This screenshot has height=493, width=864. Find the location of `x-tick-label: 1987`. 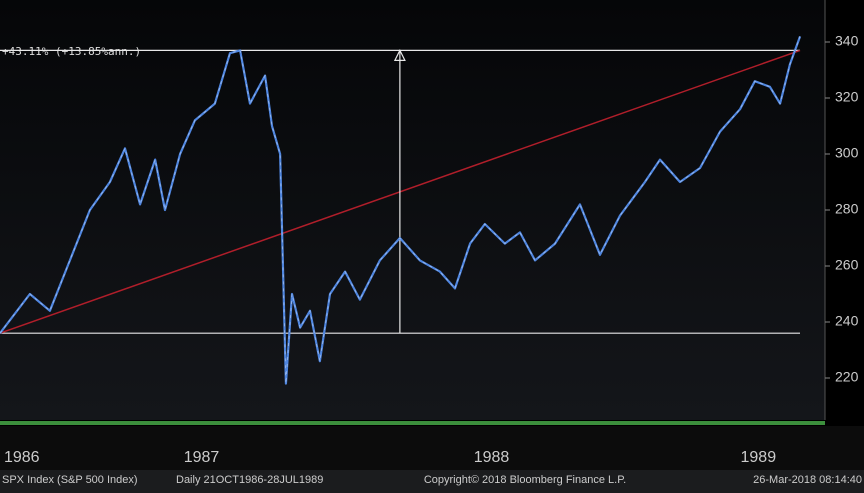

x-tick-label: 1987 is located at coordinates (202, 457).